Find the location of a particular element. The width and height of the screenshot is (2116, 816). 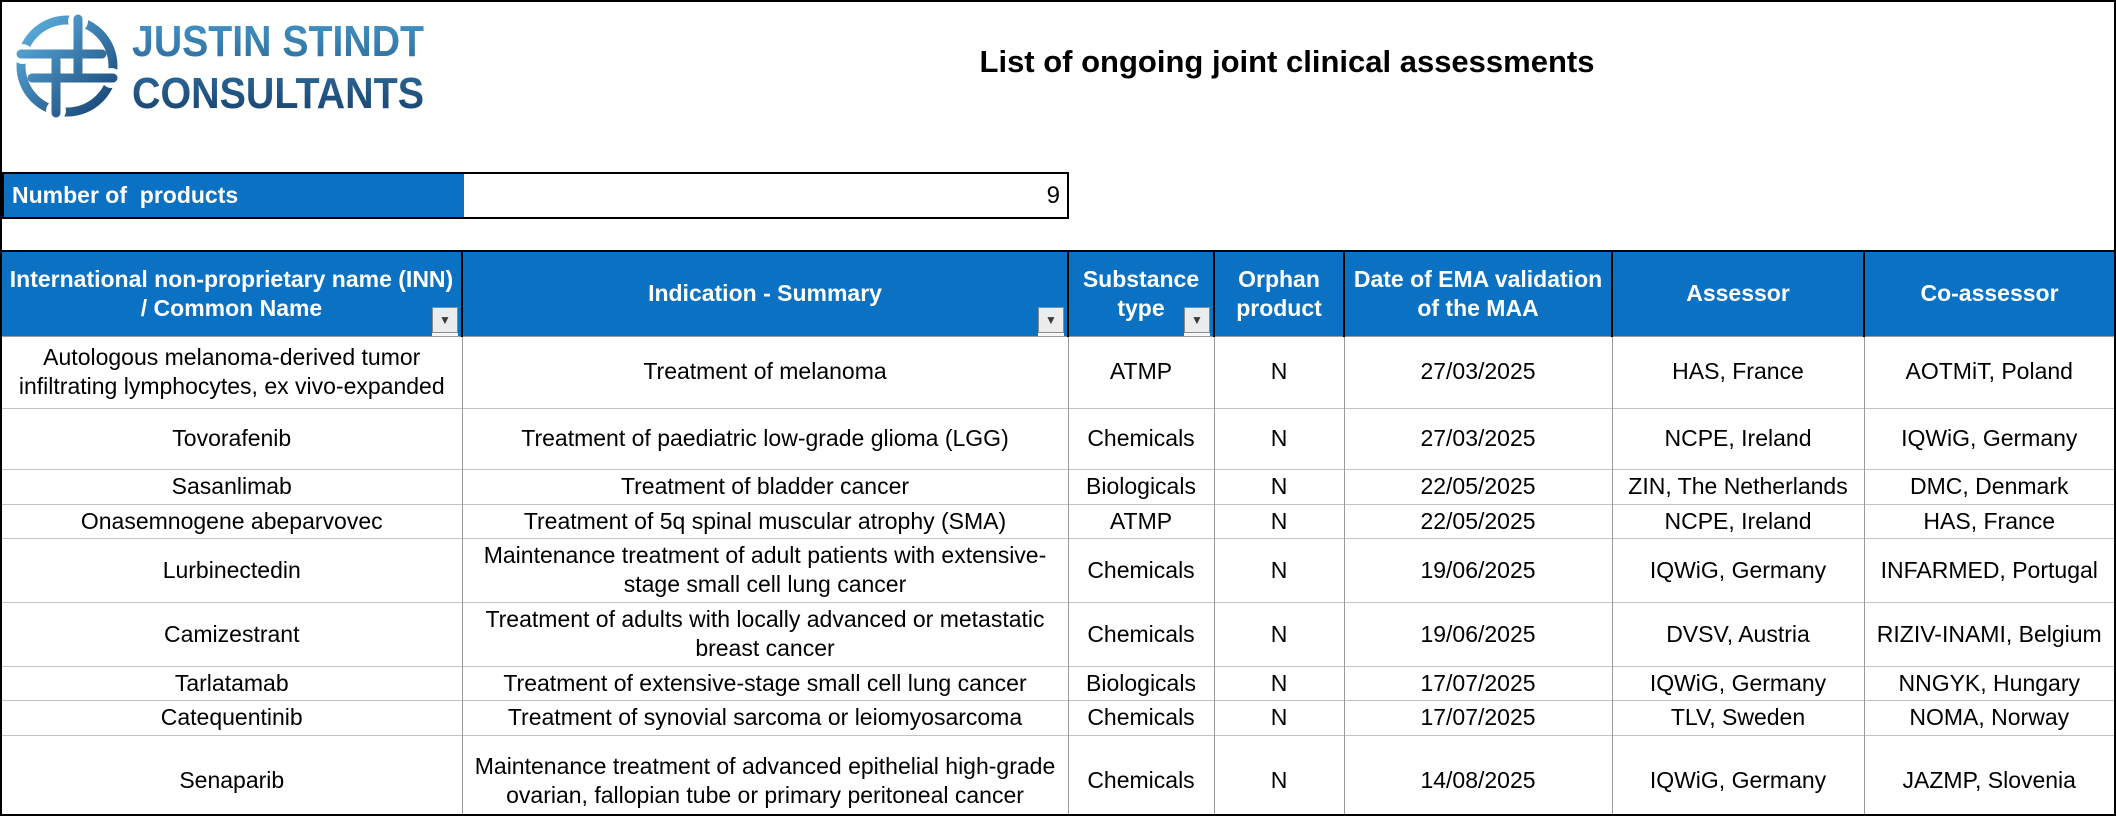

cell-inn: Camizestrant is located at coordinates (232, 634).